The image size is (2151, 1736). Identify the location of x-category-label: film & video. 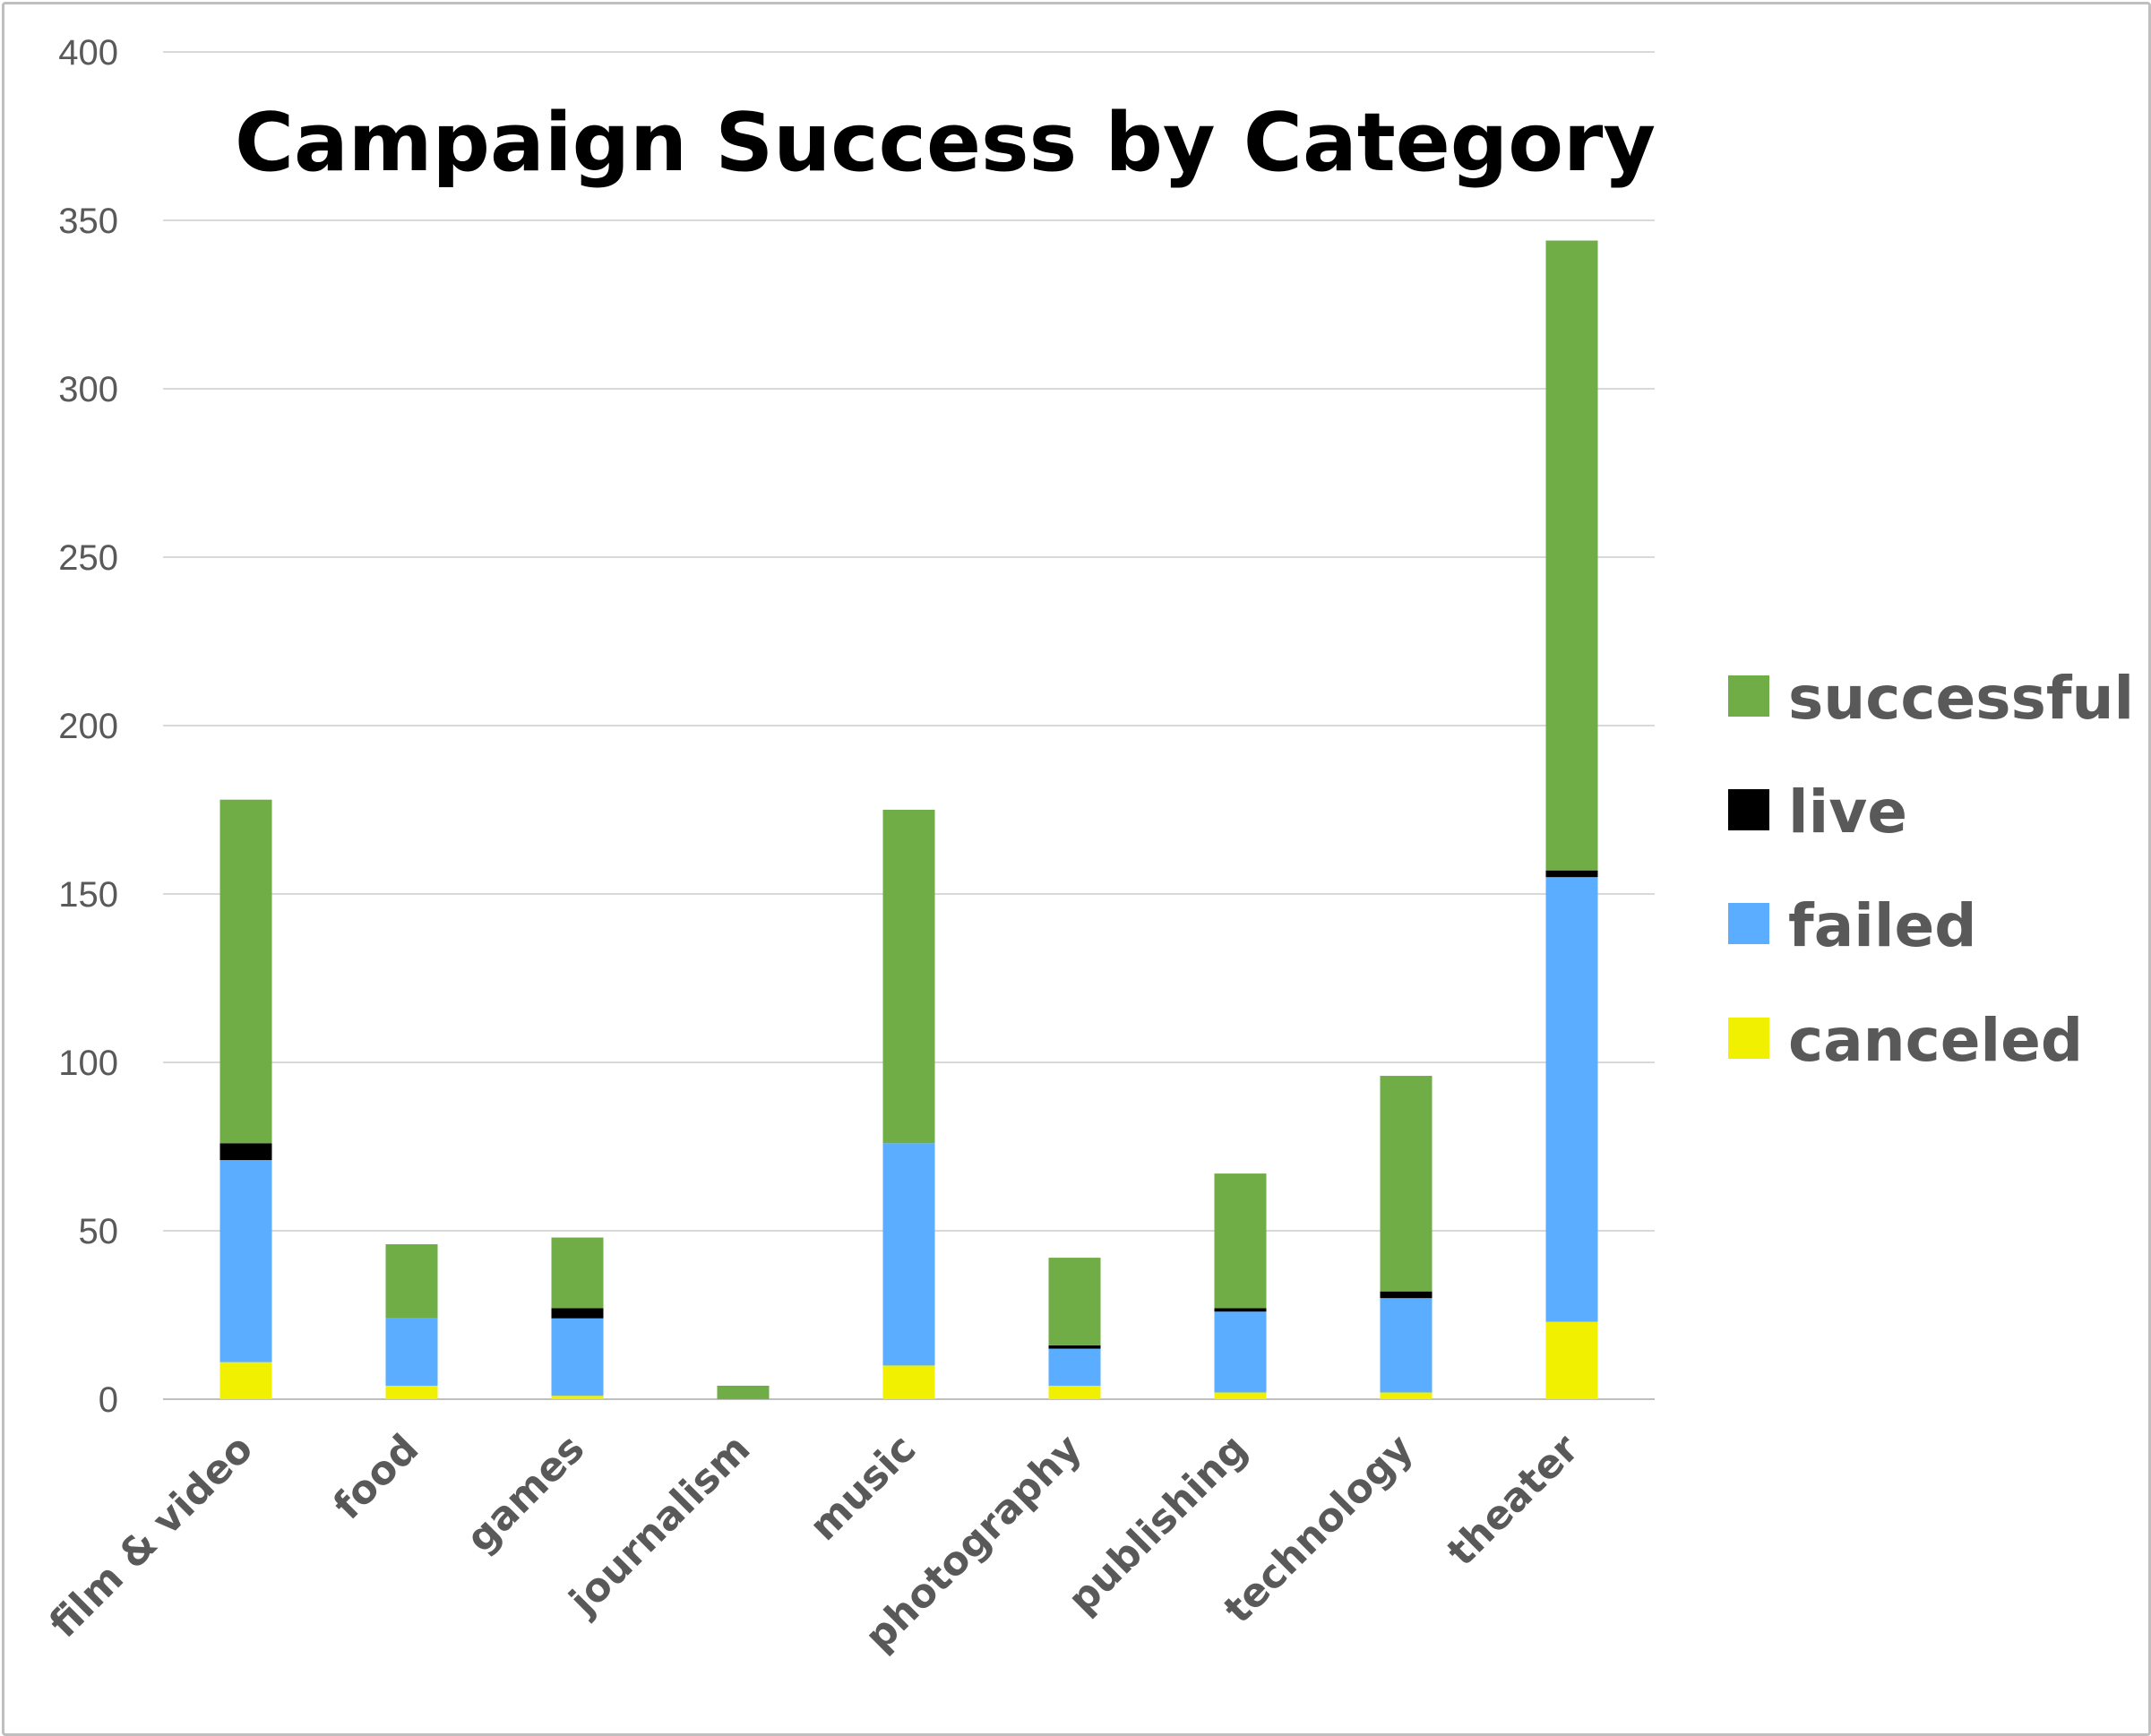
(151, 1537).